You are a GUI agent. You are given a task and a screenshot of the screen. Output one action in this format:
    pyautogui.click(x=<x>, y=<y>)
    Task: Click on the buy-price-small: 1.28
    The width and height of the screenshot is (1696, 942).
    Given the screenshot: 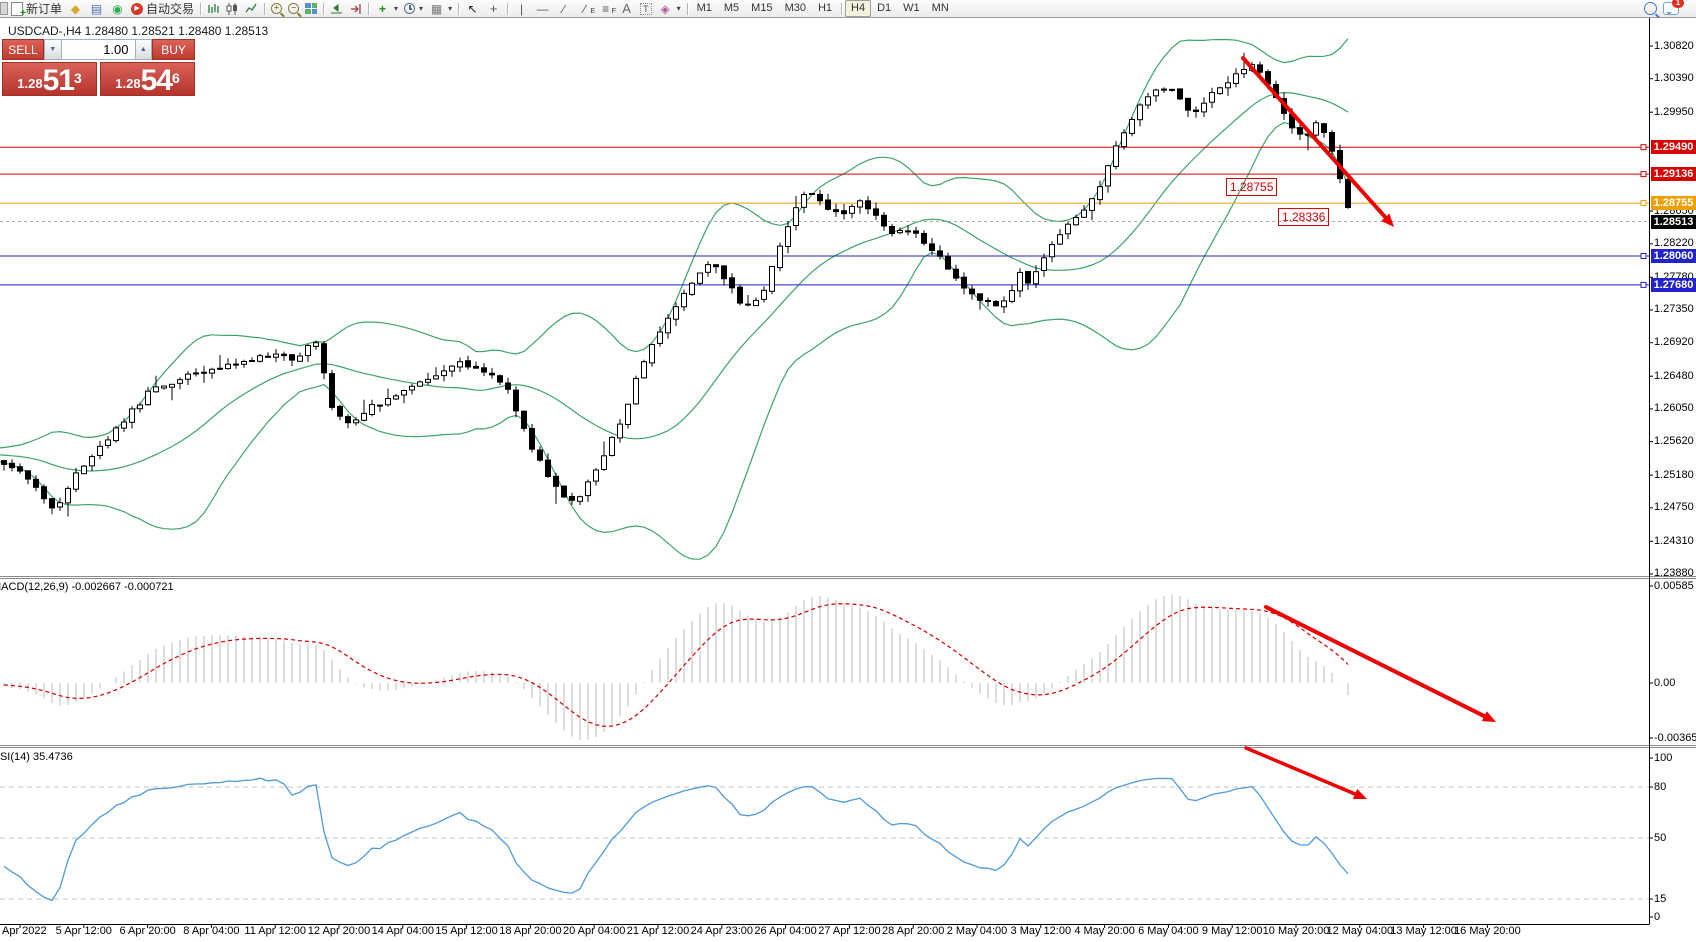 What is the action you would take?
    pyautogui.click(x=128, y=83)
    